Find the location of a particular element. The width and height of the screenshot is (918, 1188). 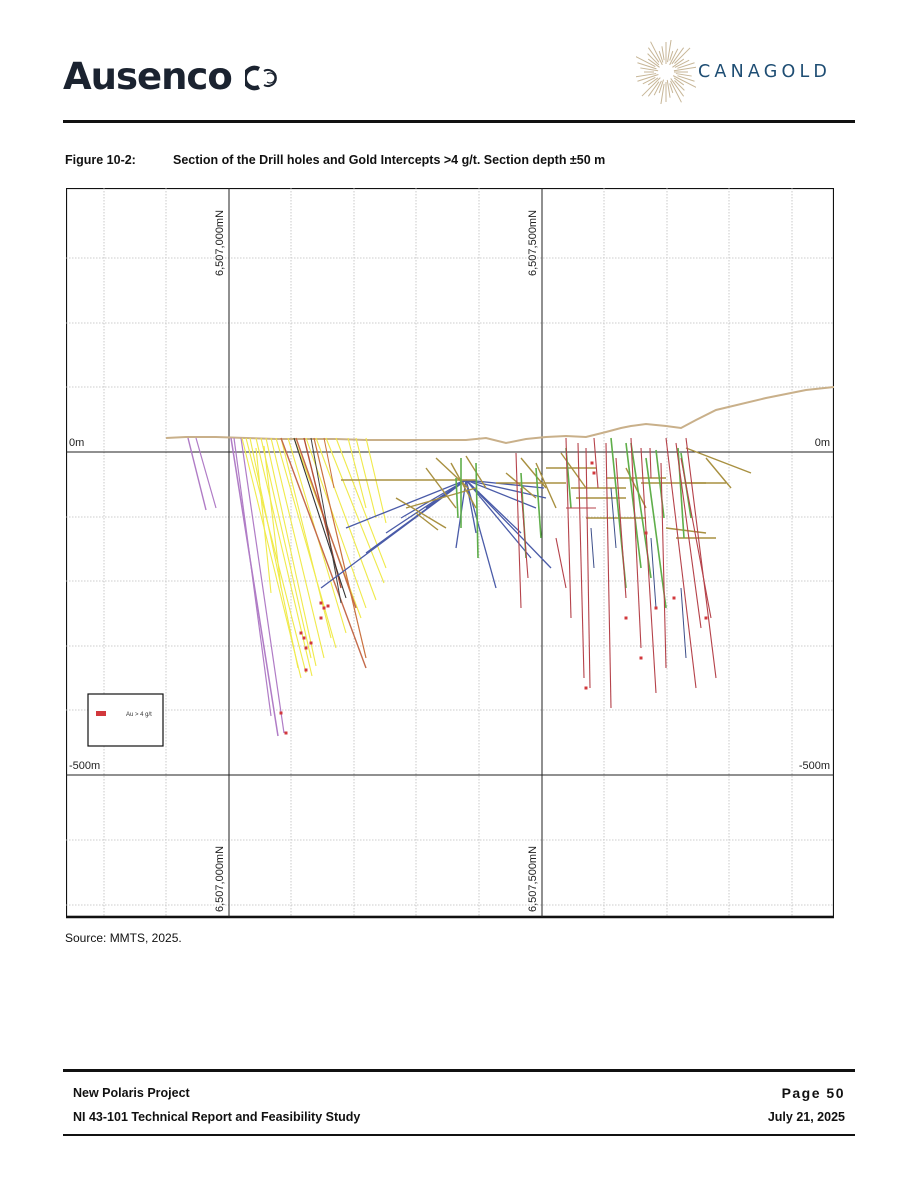

footer-page: Page 50 is located at coordinates (813, 1093).